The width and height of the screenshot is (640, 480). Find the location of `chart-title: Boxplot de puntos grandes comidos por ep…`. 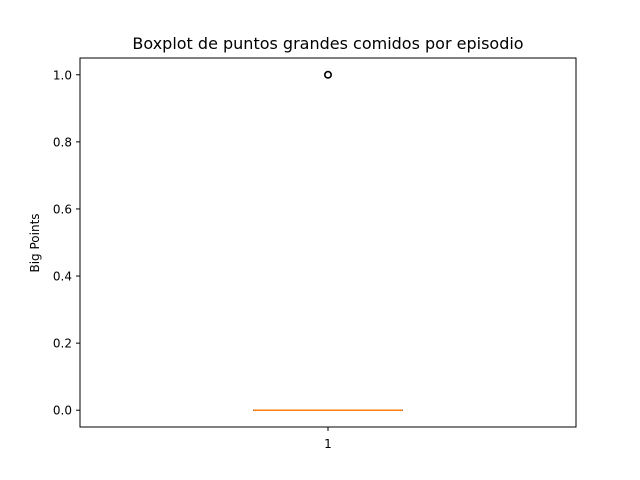

chart-title: Boxplot de puntos grandes comidos por ep… is located at coordinates (327, 43).